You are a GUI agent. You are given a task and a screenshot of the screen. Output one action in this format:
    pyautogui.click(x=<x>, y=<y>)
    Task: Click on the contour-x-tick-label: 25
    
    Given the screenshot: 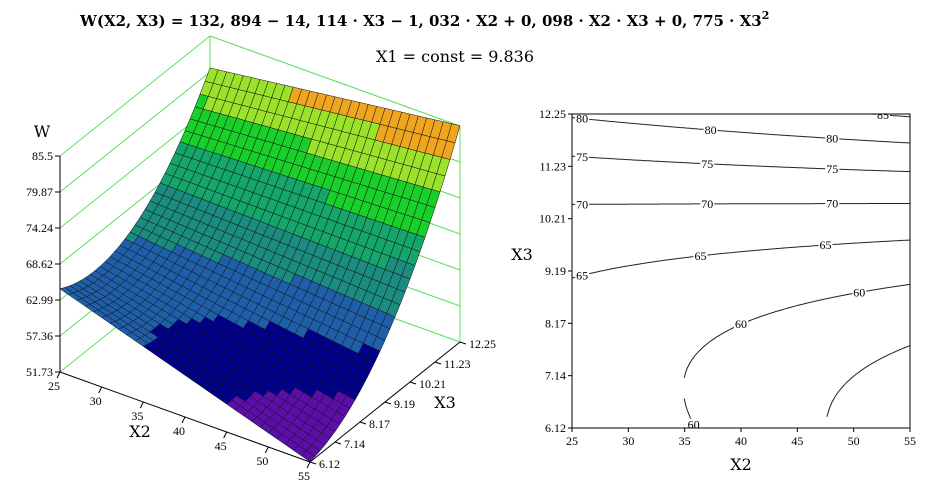 What is the action you would take?
    pyautogui.click(x=572, y=441)
    